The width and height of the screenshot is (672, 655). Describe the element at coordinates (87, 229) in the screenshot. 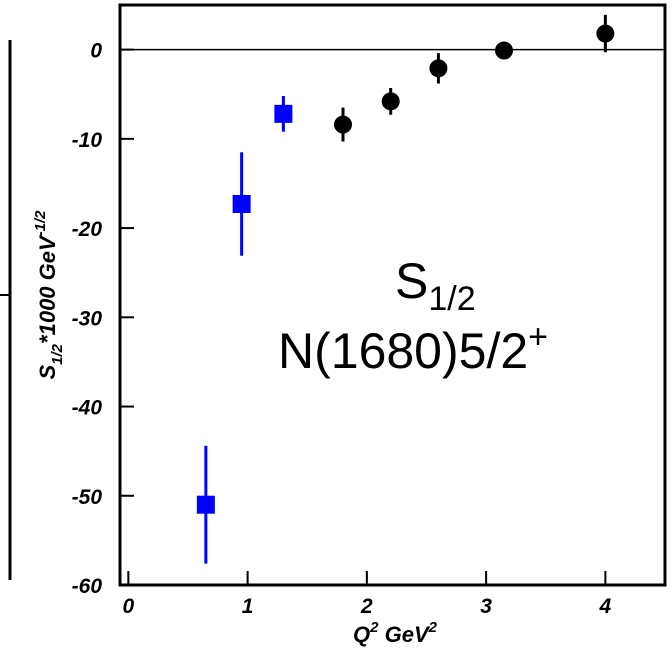

I see `y-tick-label: -20` at that location.